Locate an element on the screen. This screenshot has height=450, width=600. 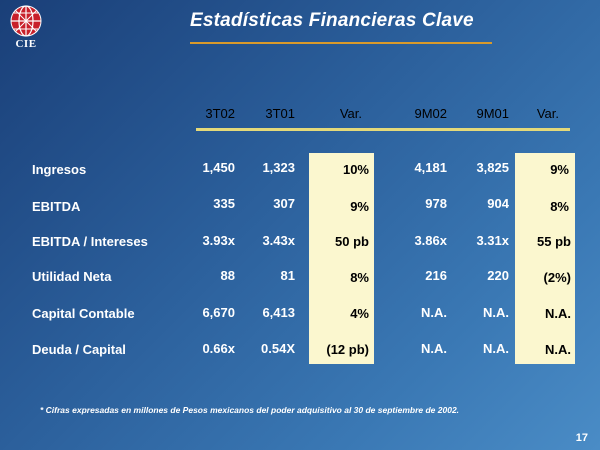
col-header-3t02: 3T02 is located at coordinates (220, 113).